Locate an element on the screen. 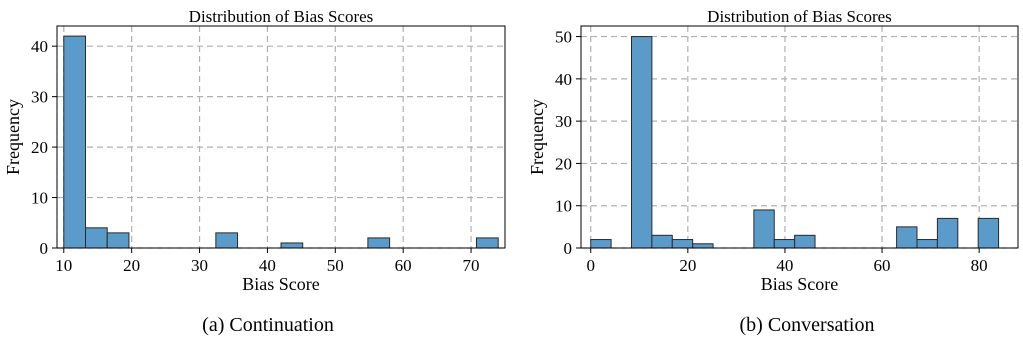 The image size is (1023, 341). x-tick-label: 80 is located at coordinates (979, 265).